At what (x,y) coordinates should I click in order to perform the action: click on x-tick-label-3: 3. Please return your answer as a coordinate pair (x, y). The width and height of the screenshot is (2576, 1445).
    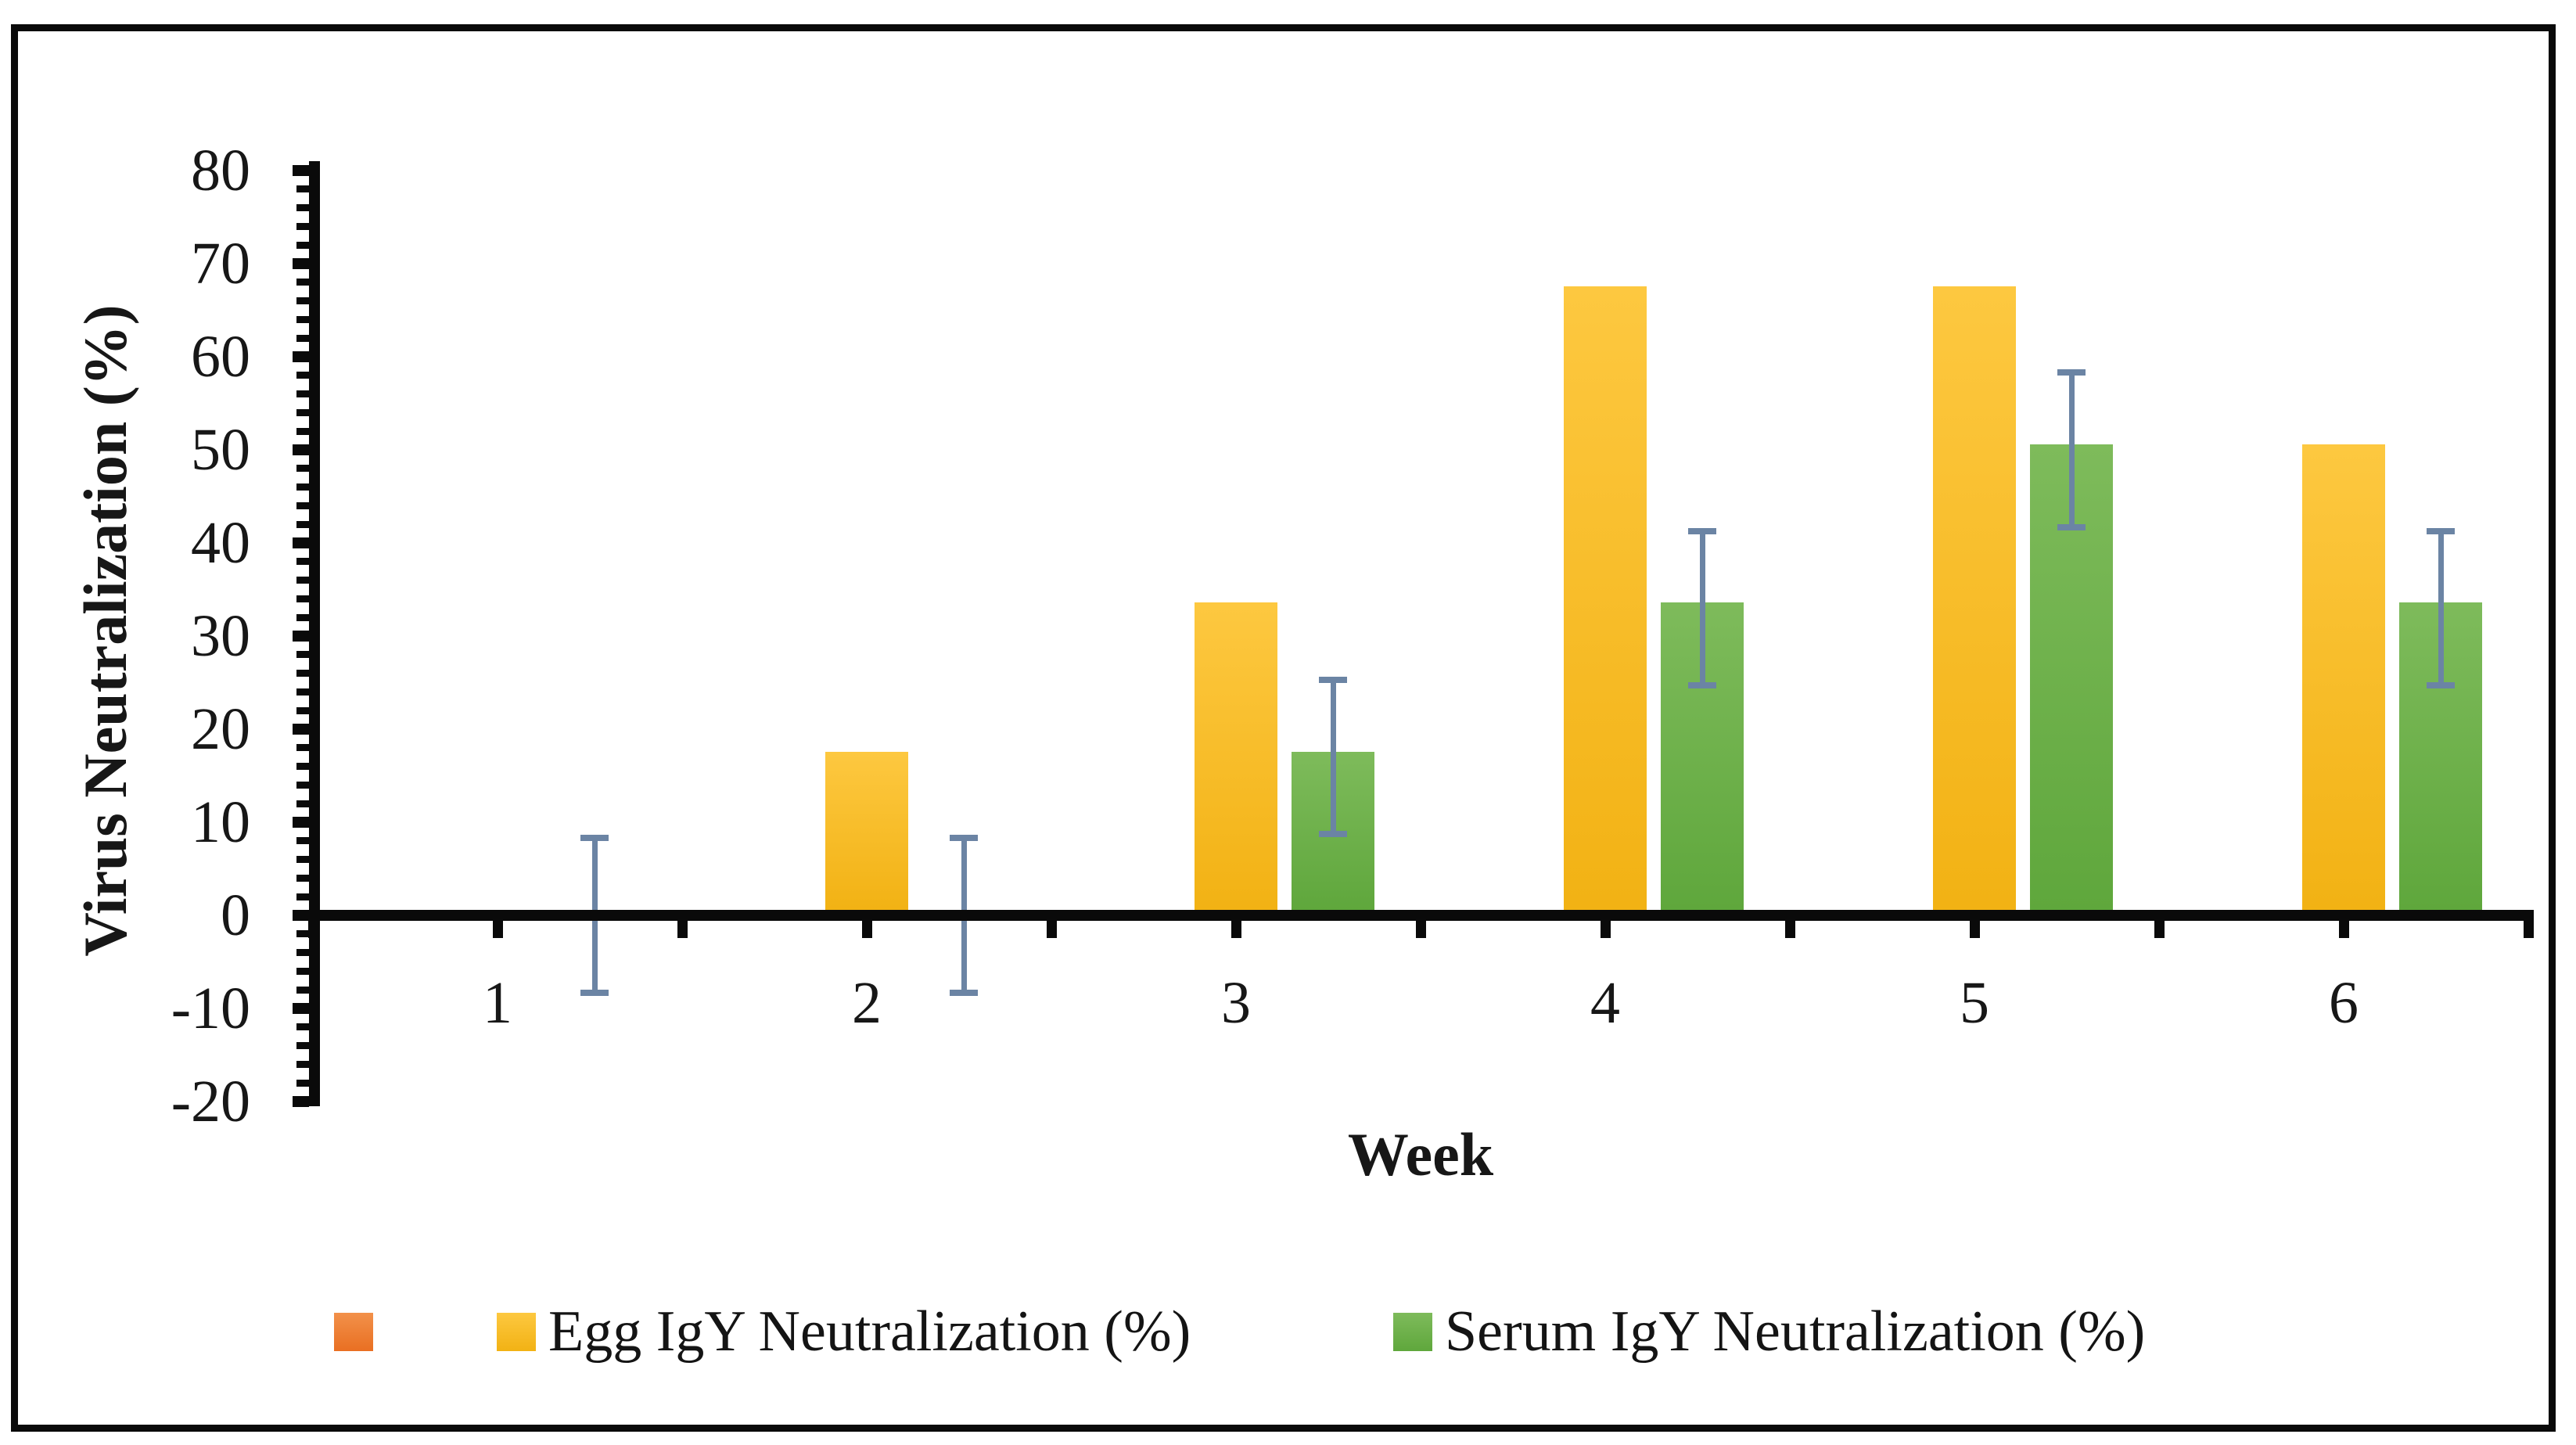
    Looking at the image, I should click on (1236, 1003).